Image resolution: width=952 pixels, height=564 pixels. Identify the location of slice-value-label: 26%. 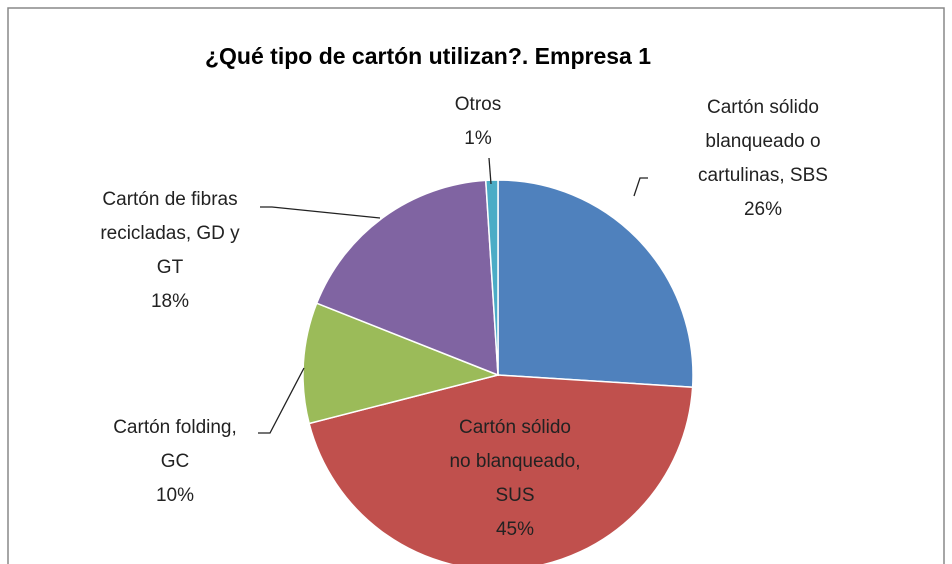
(763, 209).